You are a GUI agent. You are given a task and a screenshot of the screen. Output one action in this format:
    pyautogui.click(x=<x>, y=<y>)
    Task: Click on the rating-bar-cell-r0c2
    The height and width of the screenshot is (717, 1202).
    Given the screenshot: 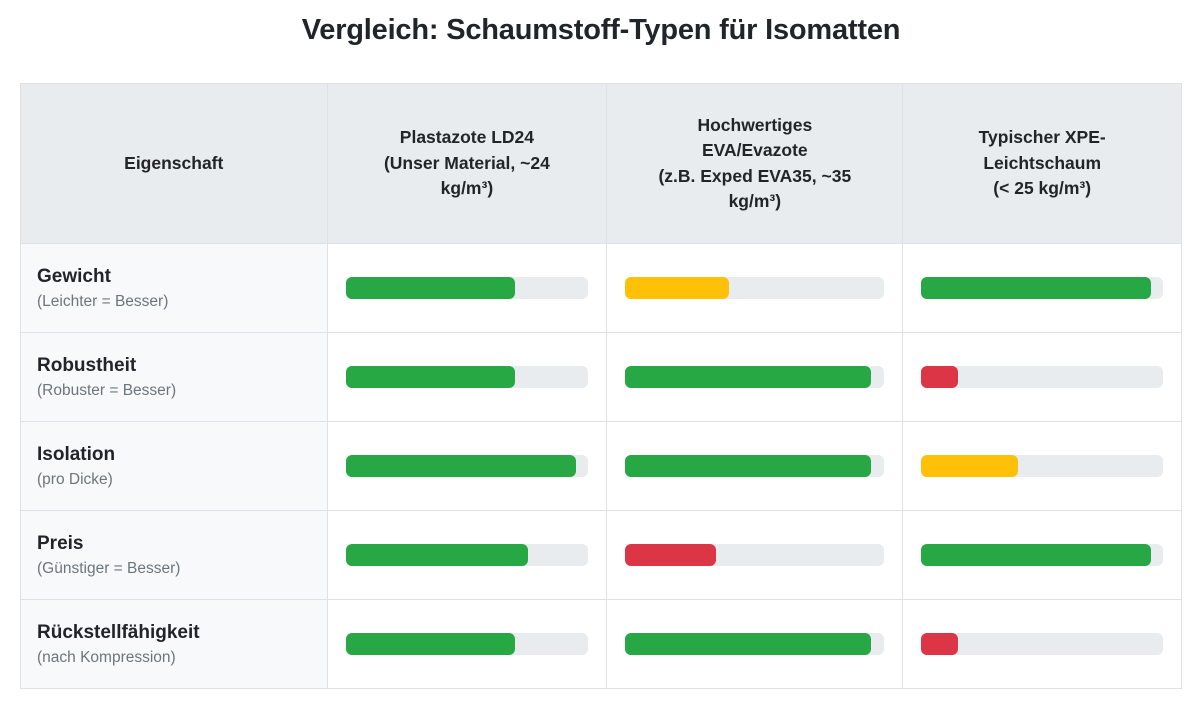 What is the action you would take?
    pyautogui.click(x=1042, y=288)
    